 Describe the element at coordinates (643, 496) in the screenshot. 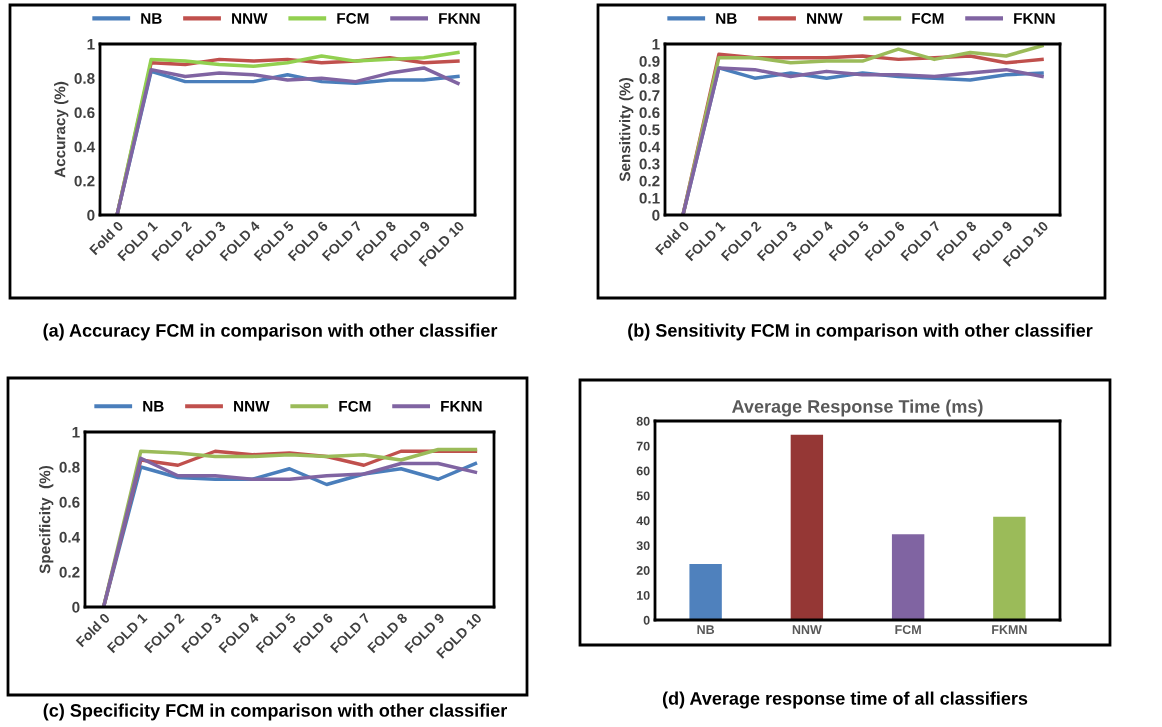

I see `y-tick-label: 50` at that location.